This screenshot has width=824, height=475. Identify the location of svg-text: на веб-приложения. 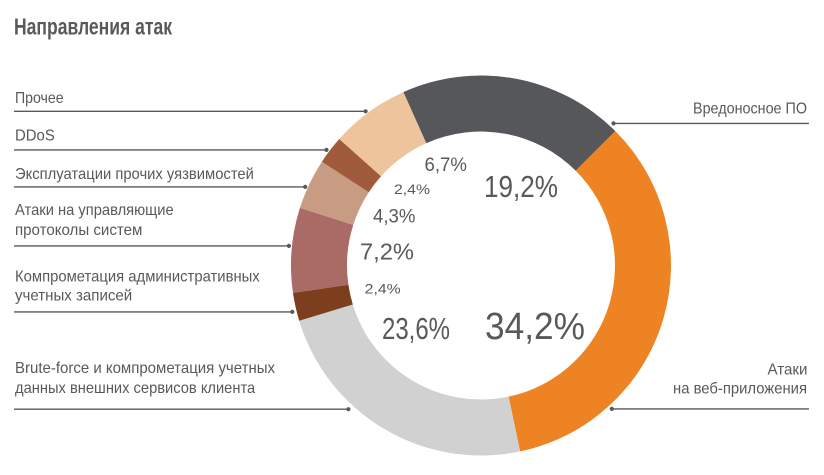
(740, 389).